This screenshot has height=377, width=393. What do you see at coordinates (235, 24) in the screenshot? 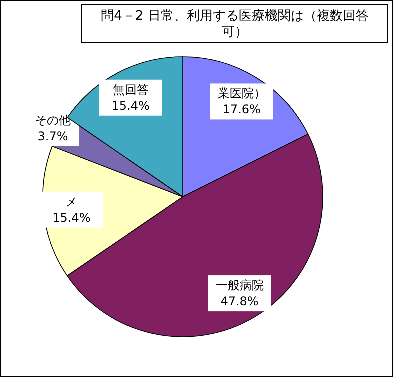
I see `chart-title: 問4－2 日常、利用する医療機関は（複数回答可）` at bounding box center [235, 24].